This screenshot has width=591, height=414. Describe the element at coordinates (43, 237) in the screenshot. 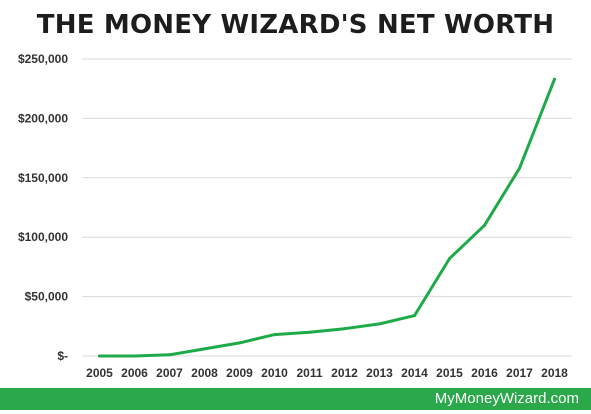

I see `y-tick-label: $100,000` at that location.